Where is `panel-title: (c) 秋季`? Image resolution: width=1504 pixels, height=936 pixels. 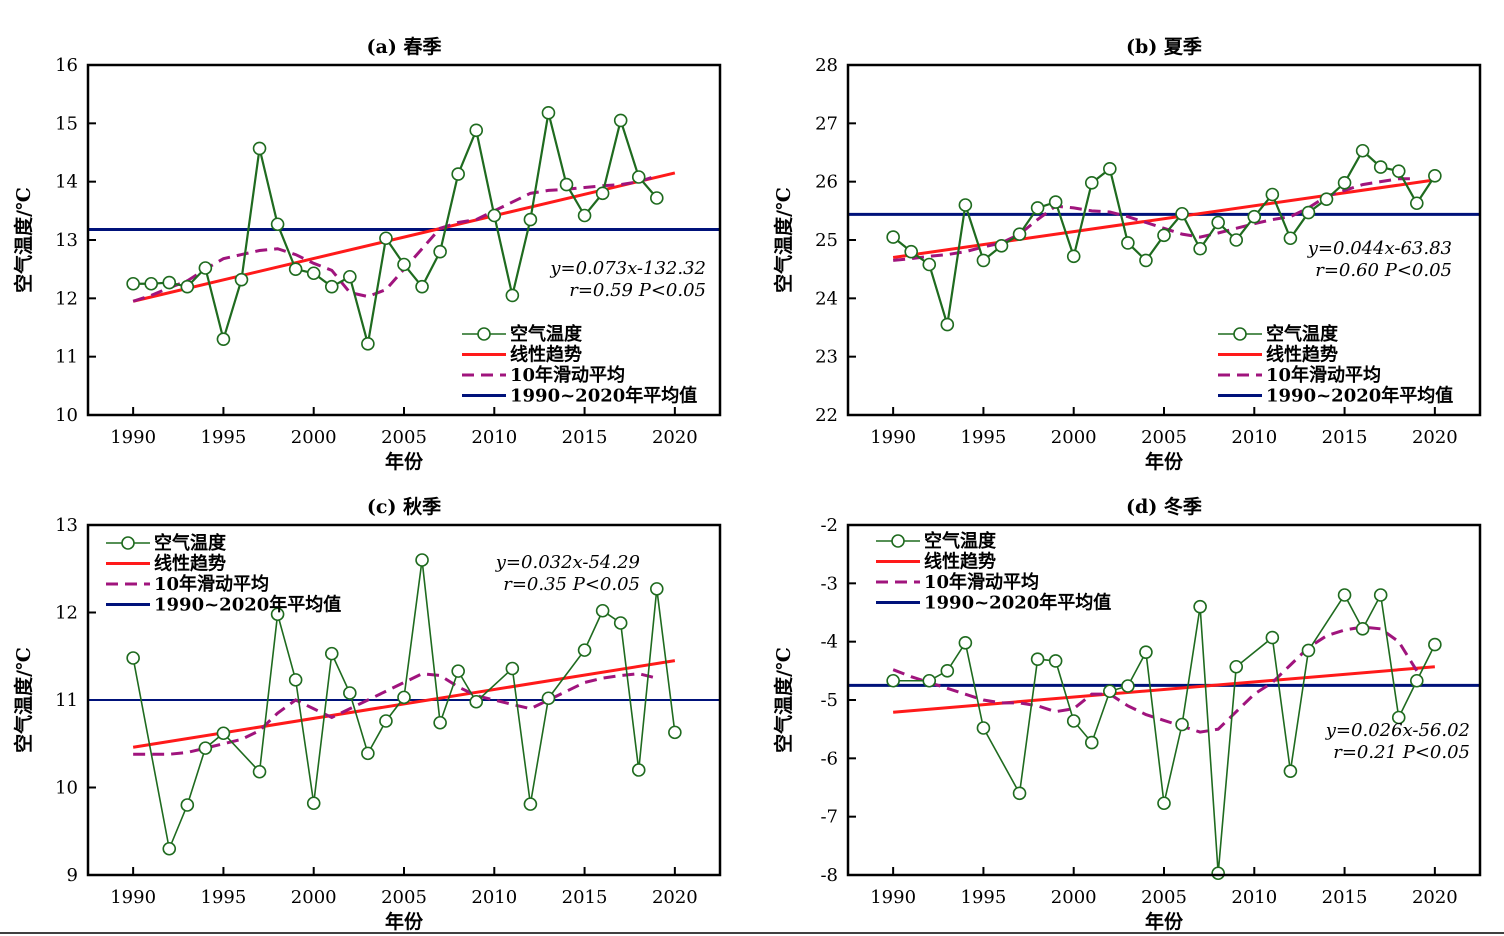 panel-title: (c) 秋季 is located at coordinates (404, 506).